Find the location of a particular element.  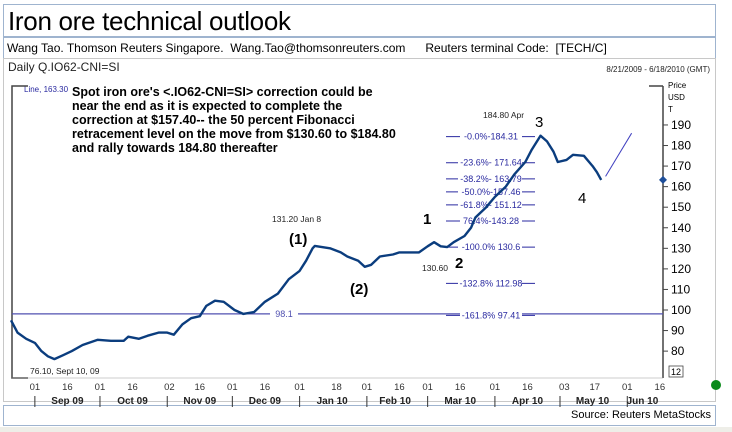

ylabel-price: Price is located at coordinates (677, 85).